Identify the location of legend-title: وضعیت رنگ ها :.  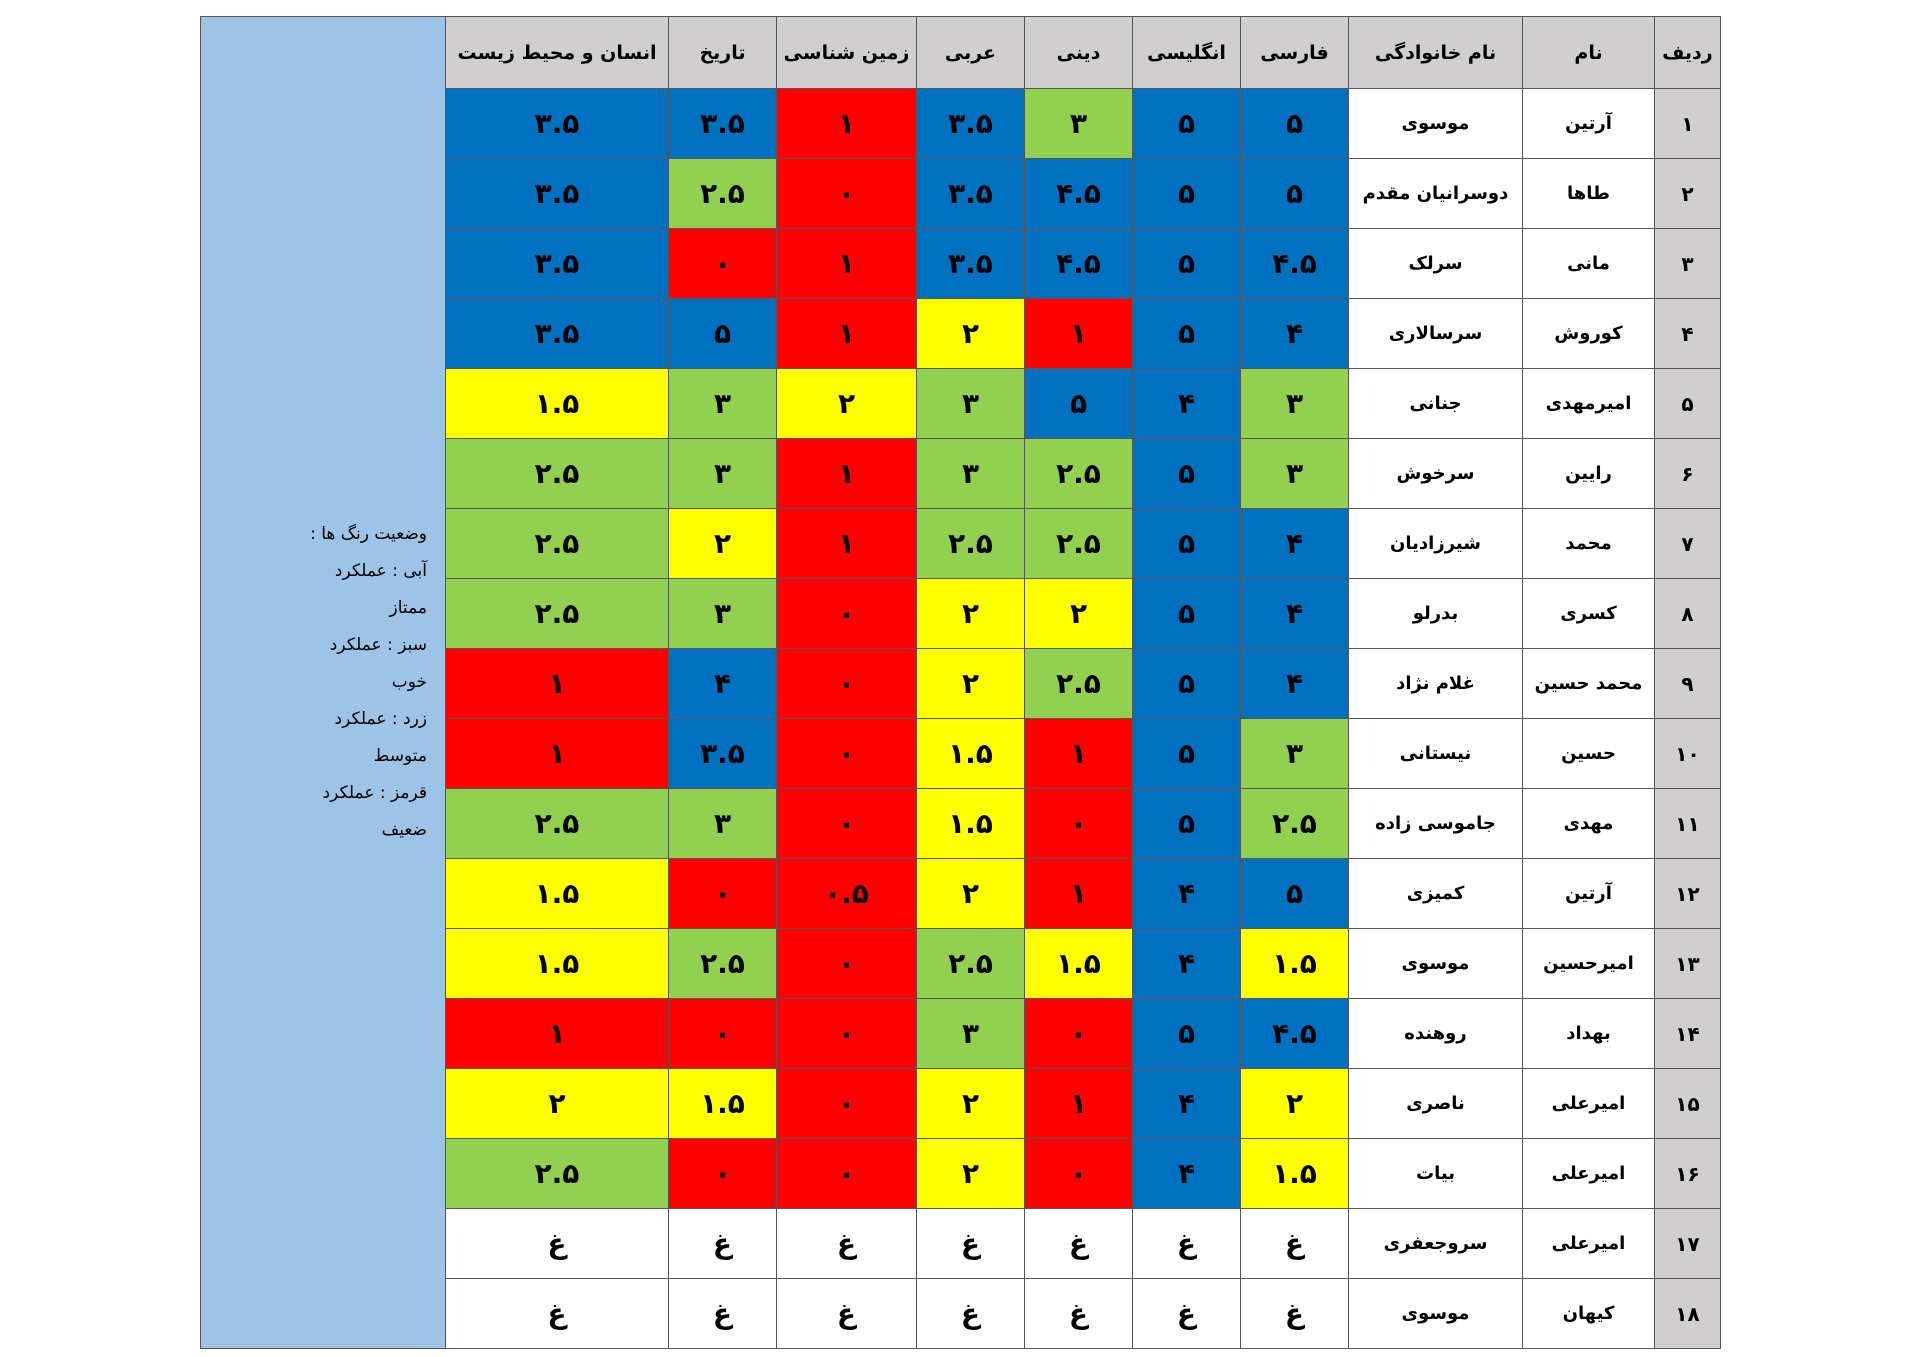
(368, 534).